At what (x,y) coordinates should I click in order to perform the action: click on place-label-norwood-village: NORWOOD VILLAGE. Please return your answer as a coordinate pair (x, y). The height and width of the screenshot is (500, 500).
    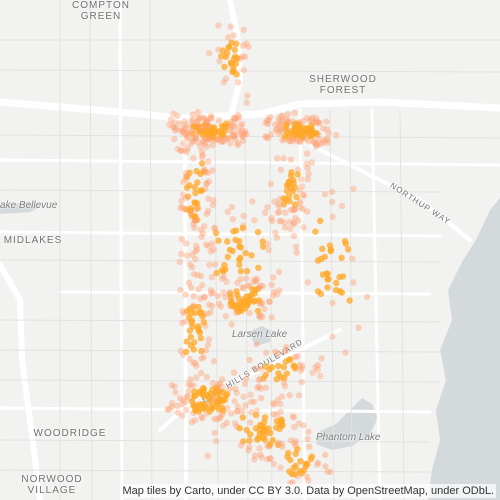
    Looking at the image, I should click on (52, 485).